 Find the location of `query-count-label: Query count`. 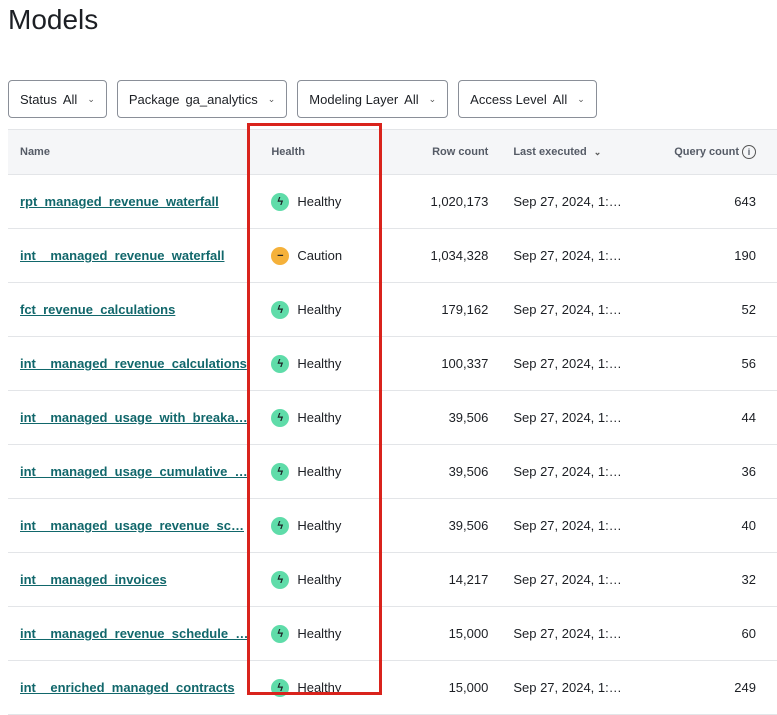

query-count-label: Query count is located at coordinates (706, 152).